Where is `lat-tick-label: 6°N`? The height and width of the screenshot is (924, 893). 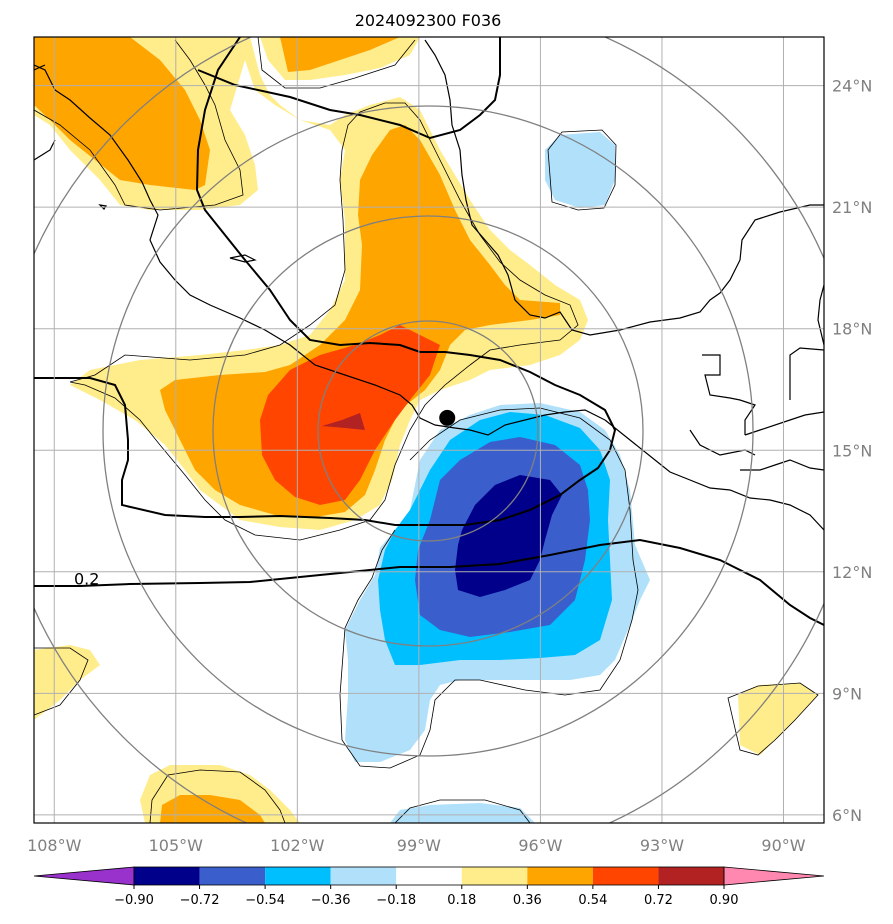 lat-tick-label: 6°N is located at coordinates (847, 815).